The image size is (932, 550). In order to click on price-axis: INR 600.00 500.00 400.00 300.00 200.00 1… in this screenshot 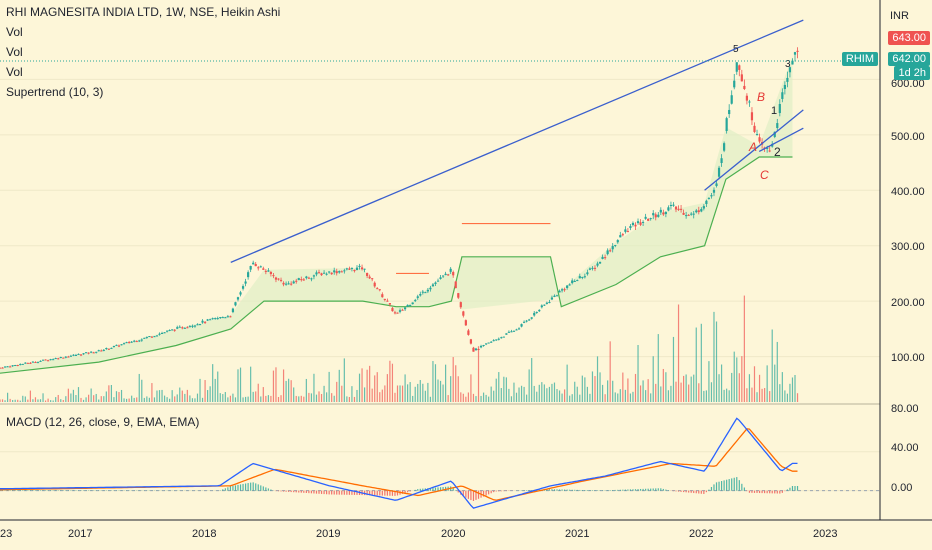, I will do `click(907, 252)`.